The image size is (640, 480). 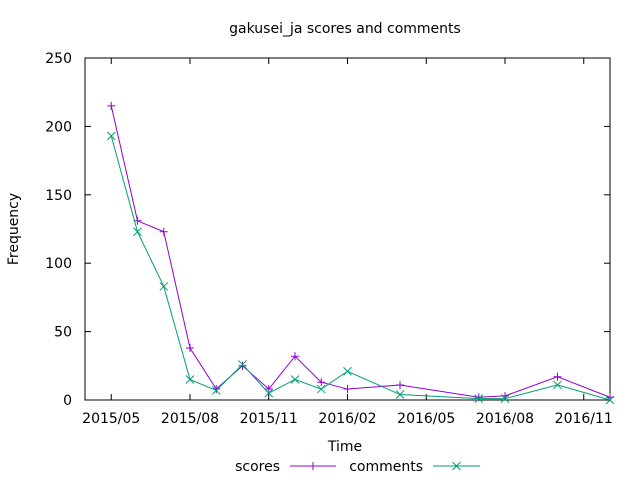 I want to click on y-tick-label: 250, so click(x=58, y=59).